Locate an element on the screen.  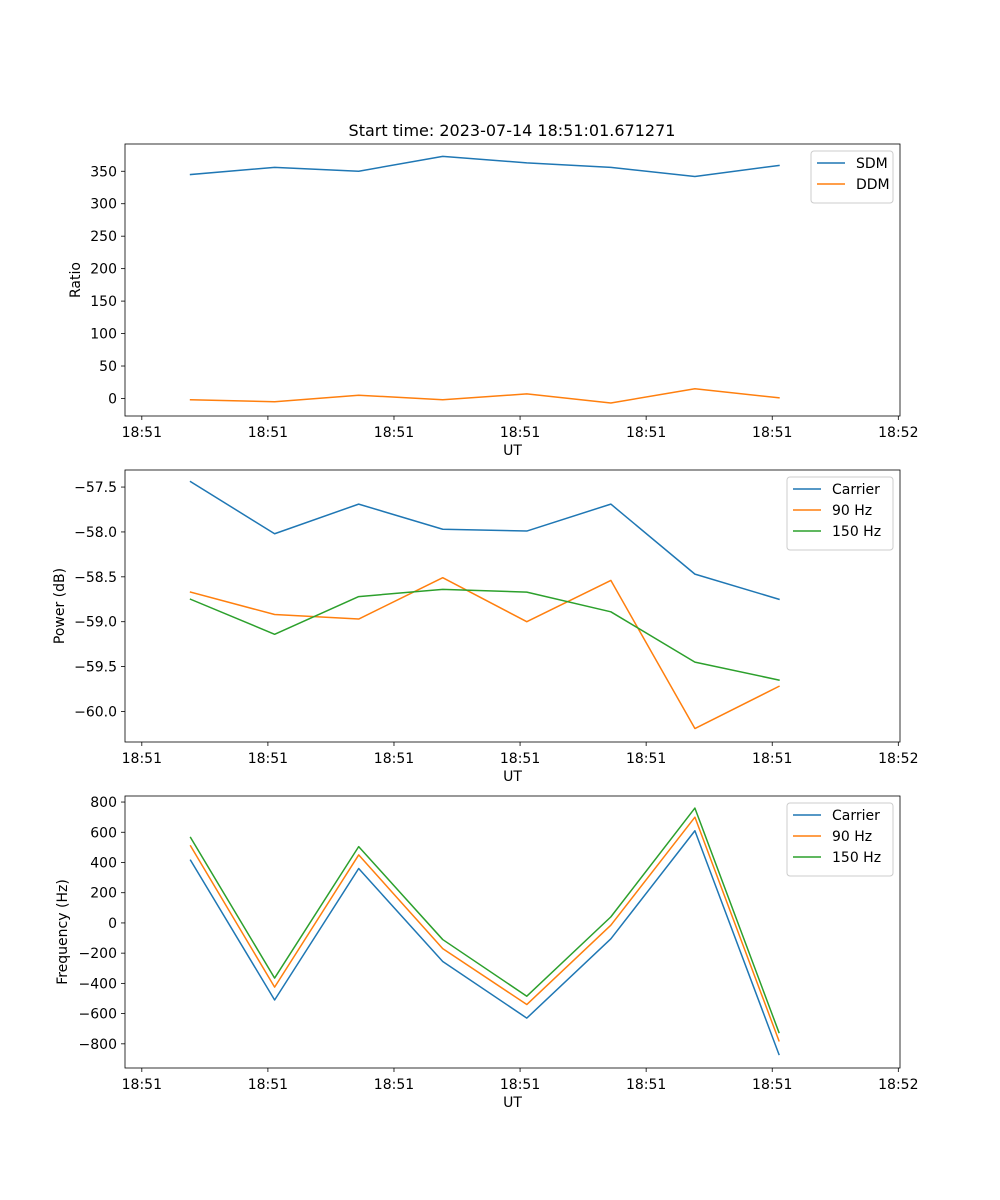
y-tick-label: −200 is located at coordinates (98, 954).